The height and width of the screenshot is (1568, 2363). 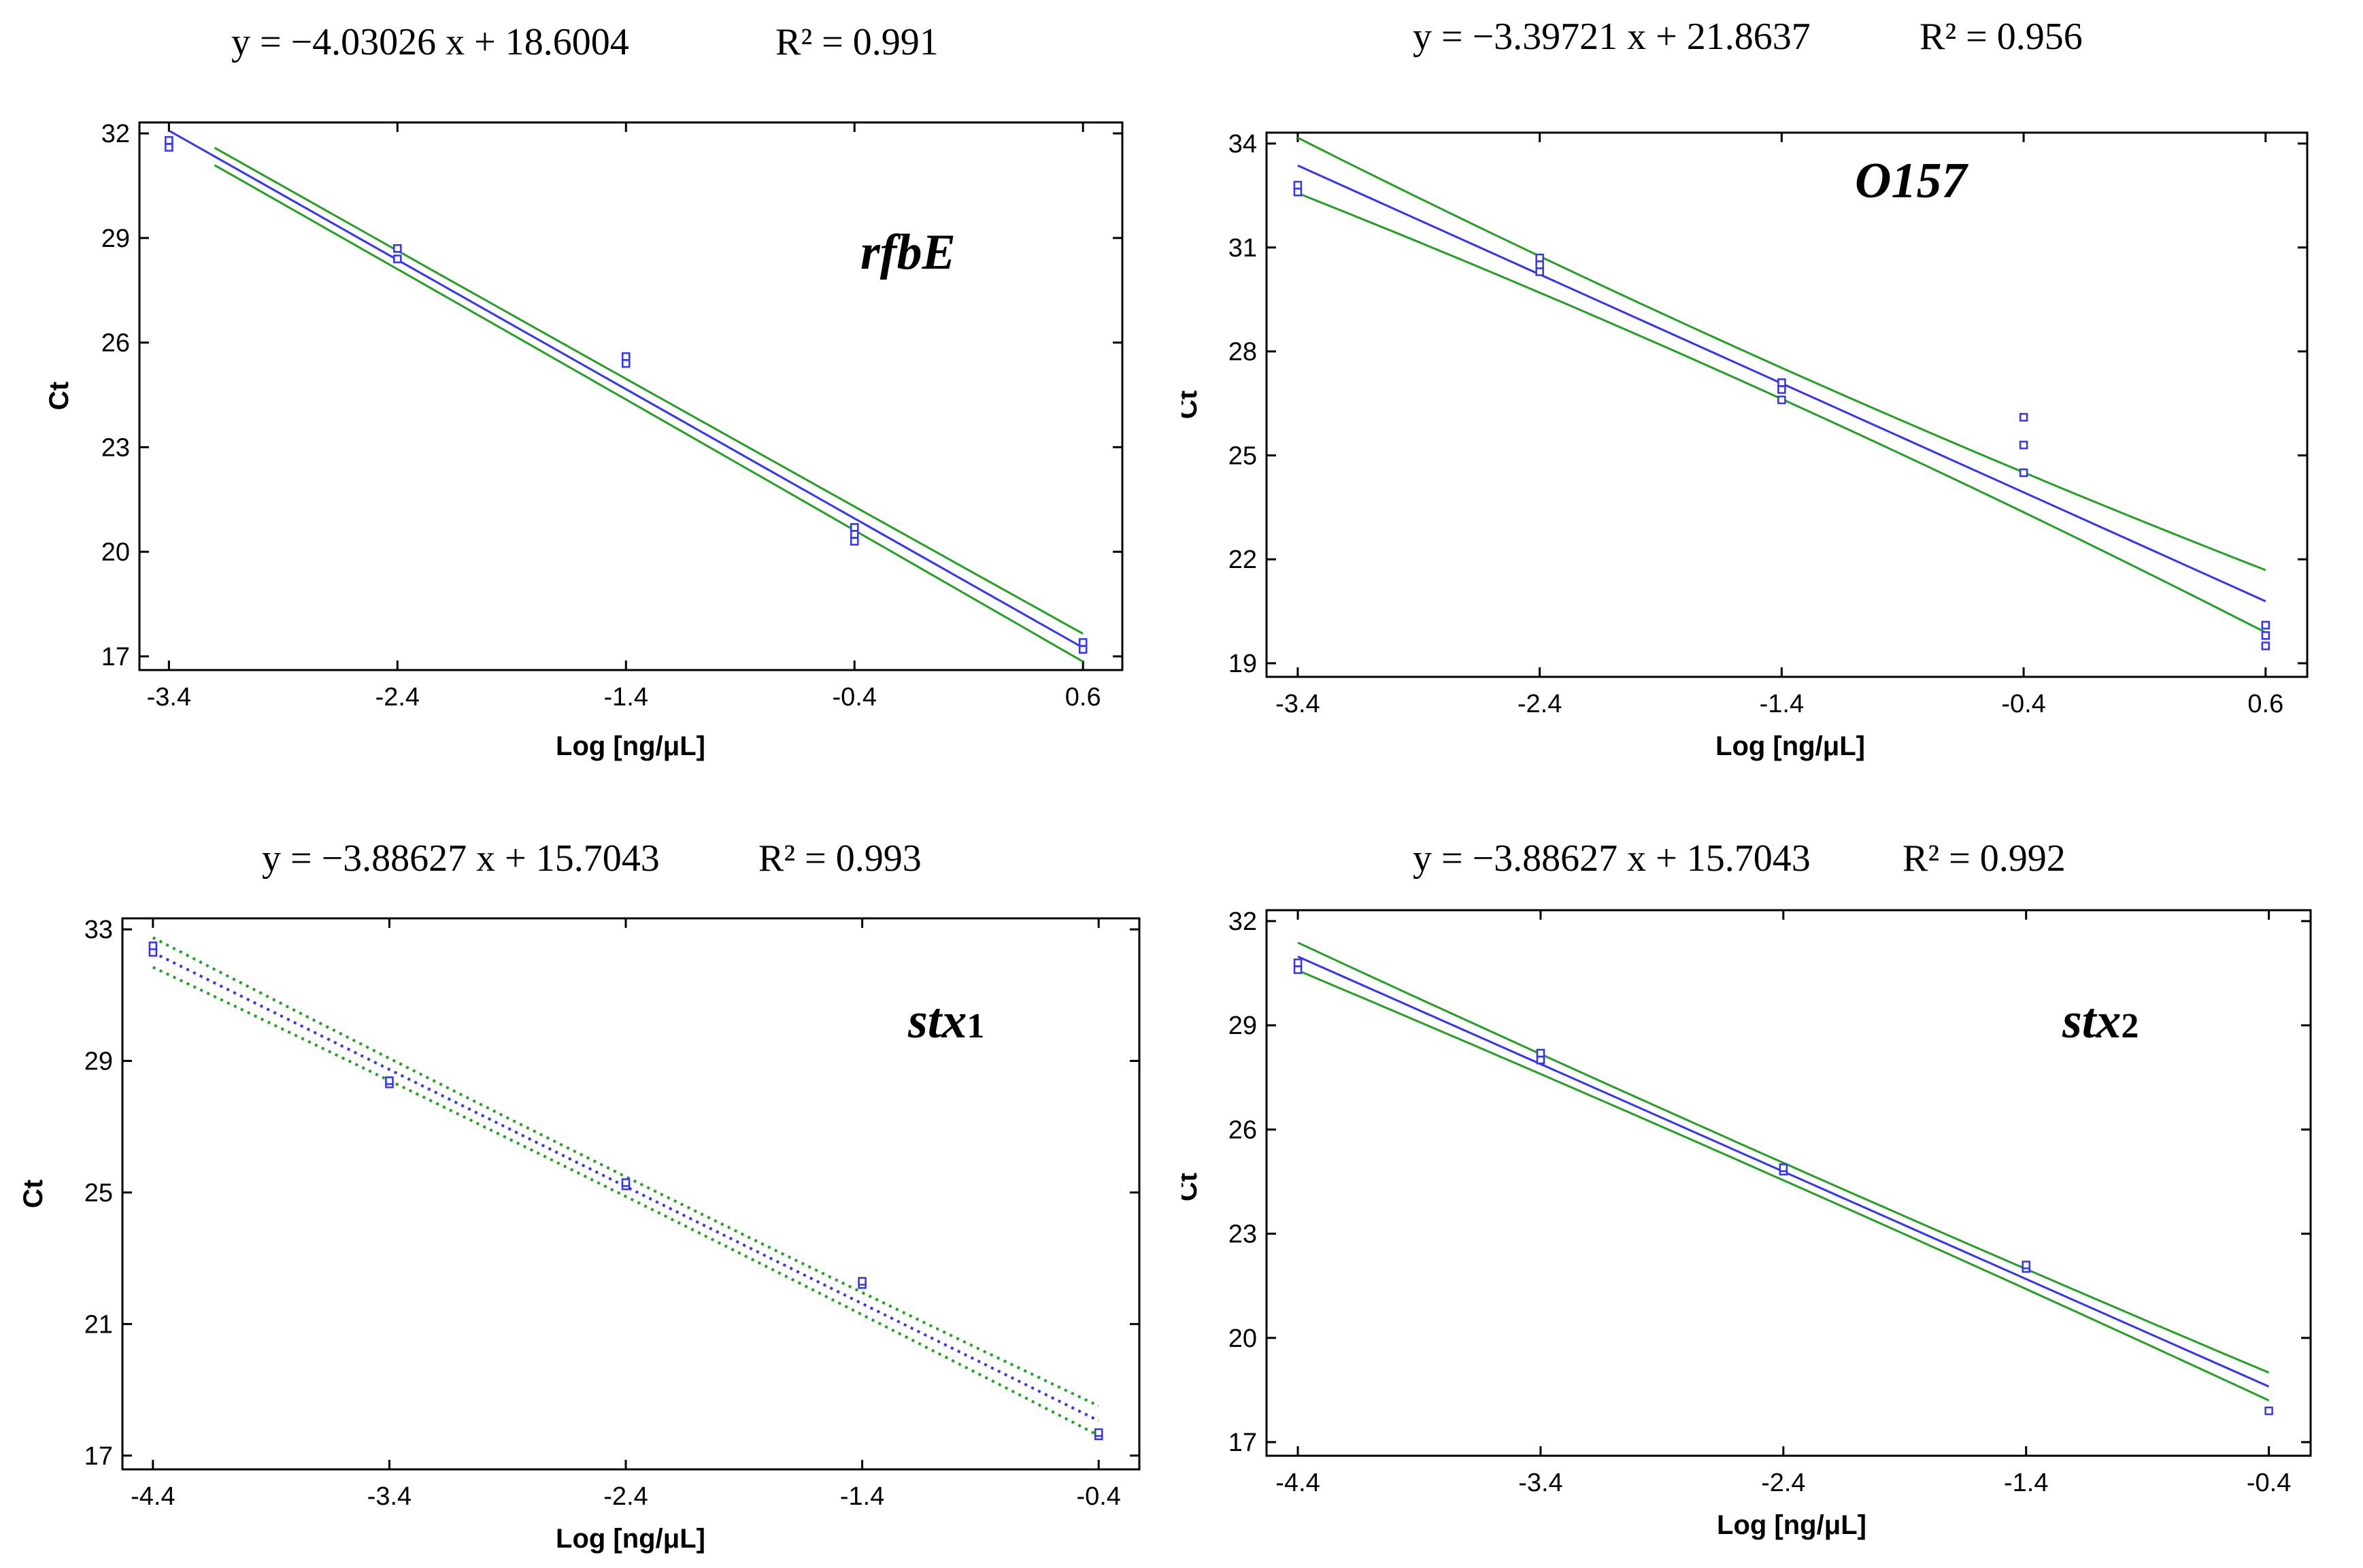 What do you see at coordinates (430, 42) in the screenshot?
I see `equation-label: y = −4.03026 x + 18.6004` at bounding box center [430, 42].